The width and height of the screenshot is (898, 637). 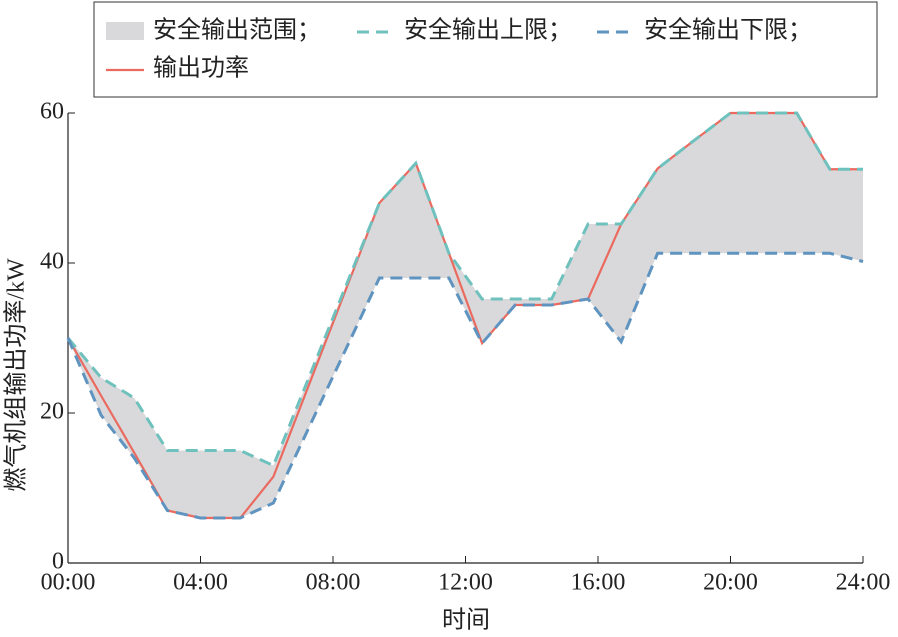 What do you see at coordinates (863, 583) in the screenshot?
I see `x-tick-label: 24:00` at bounding box center [863, 583].